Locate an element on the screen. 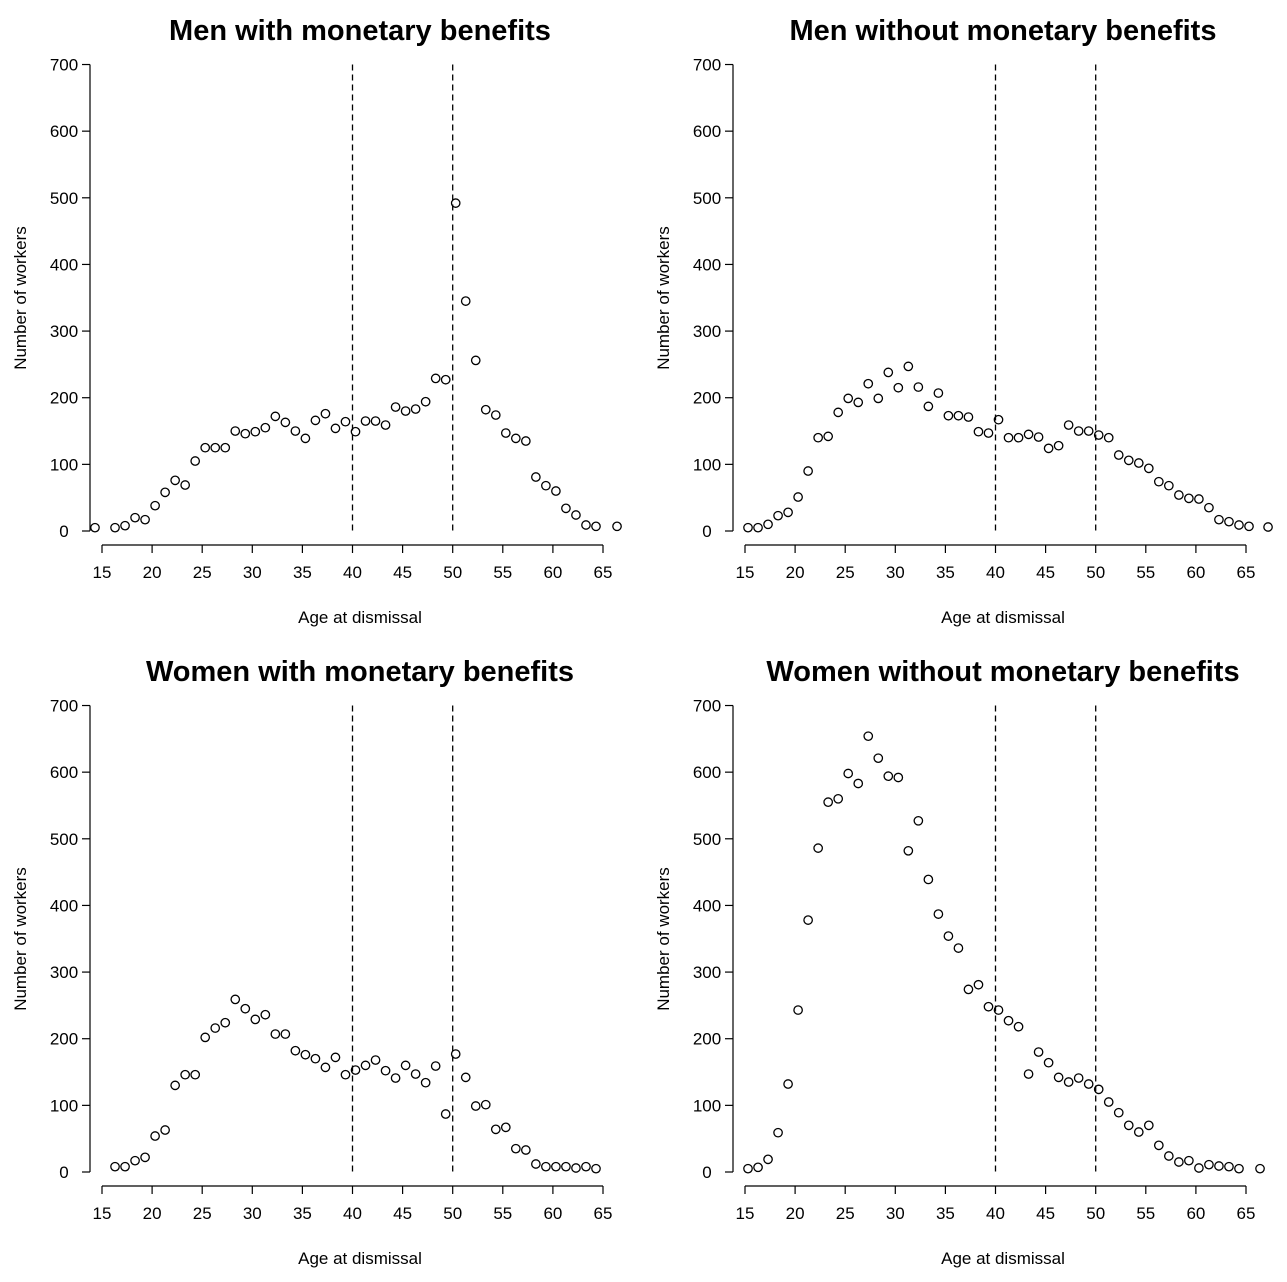 The image size is (1287, 1282). x-tick-label: 45 is located at coordinates (402, 572).